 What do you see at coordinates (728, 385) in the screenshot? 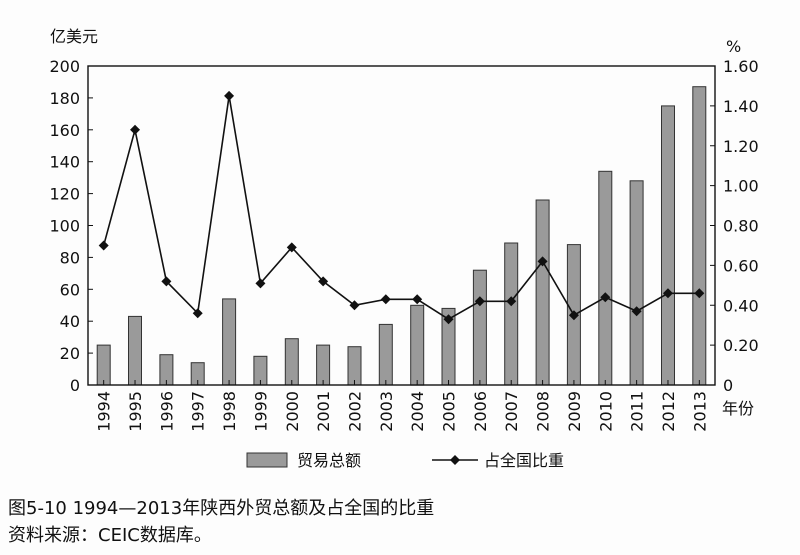
I see `right-tick-label: 0` at bounding box center [728, 385].